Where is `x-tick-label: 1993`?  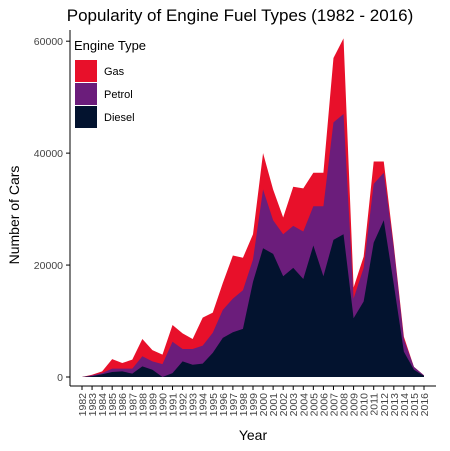 x-tick-label: 1993 is located at coordinates (194, 405).